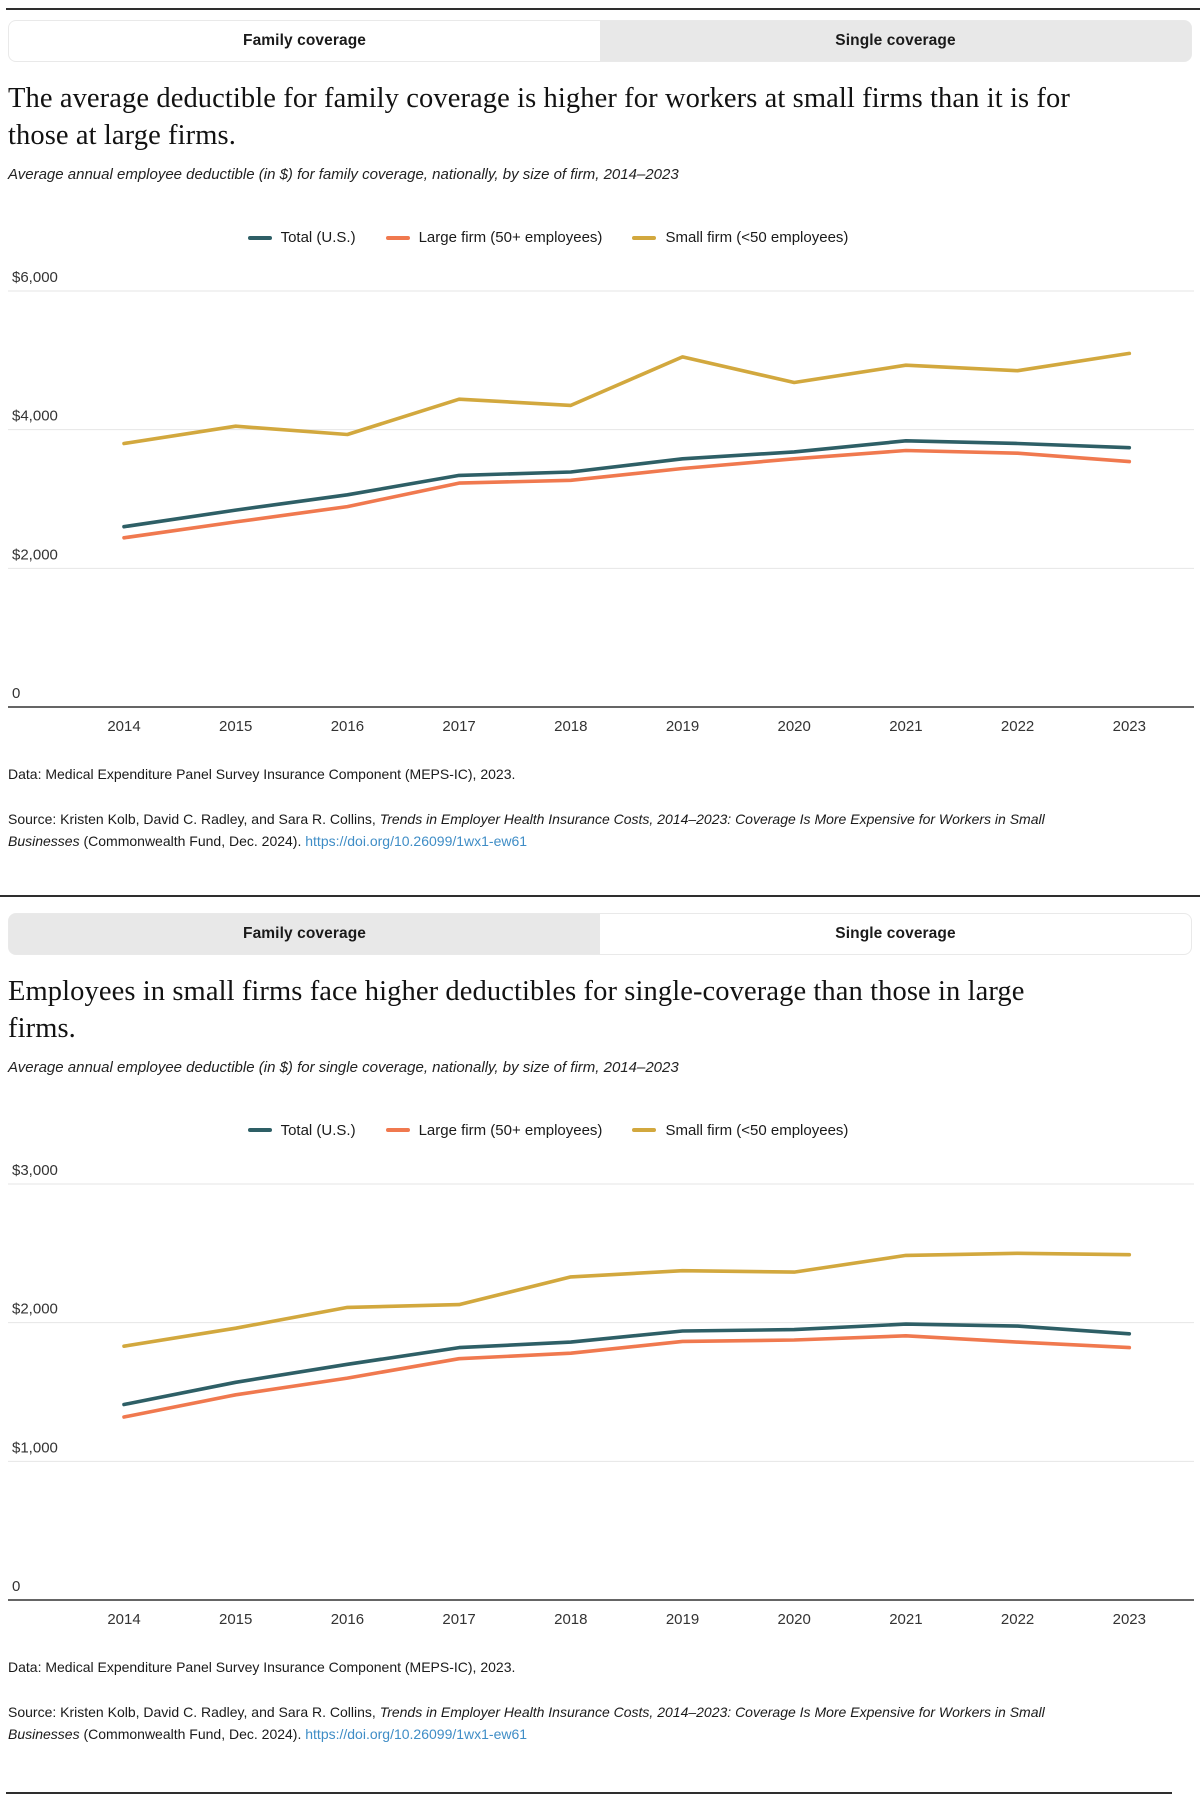  Describe the element at coordinates (35, 277) in the screenshot. I see `y-tick-label: $6,000` at that location.